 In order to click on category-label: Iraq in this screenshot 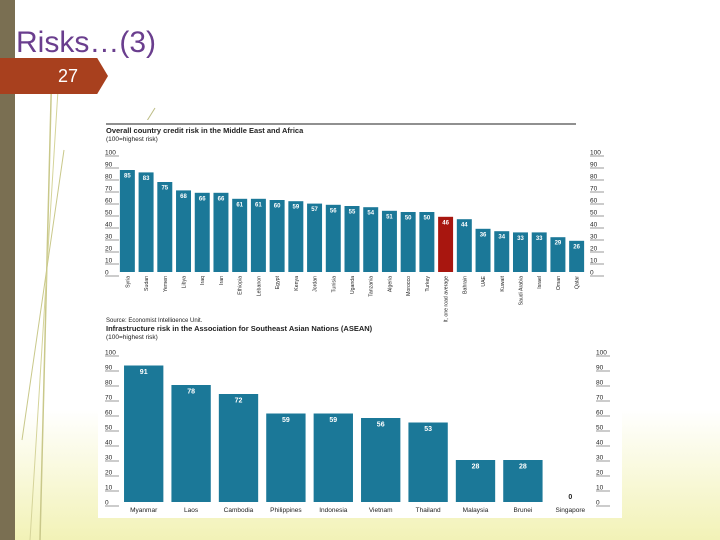, I will do `click(203, 280)`.